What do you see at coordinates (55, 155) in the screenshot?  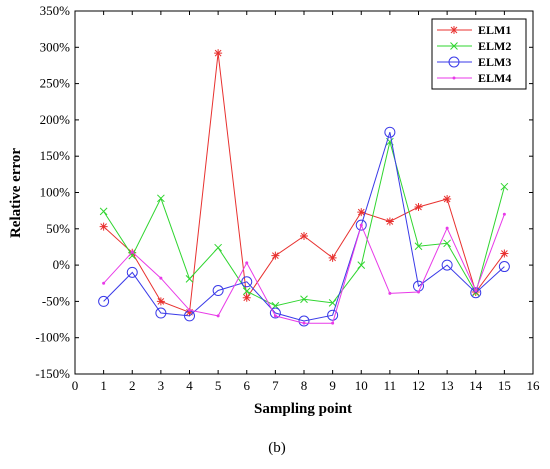 I see `y-tick-label: 150%` at bounding box center [55, 155].